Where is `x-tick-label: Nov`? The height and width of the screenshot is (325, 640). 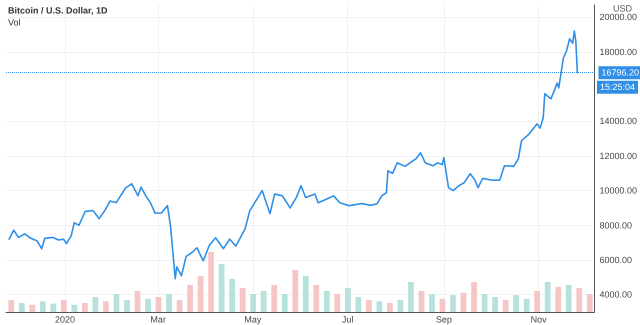
x-tick-label: Nov is located at coordinates (539, 319).